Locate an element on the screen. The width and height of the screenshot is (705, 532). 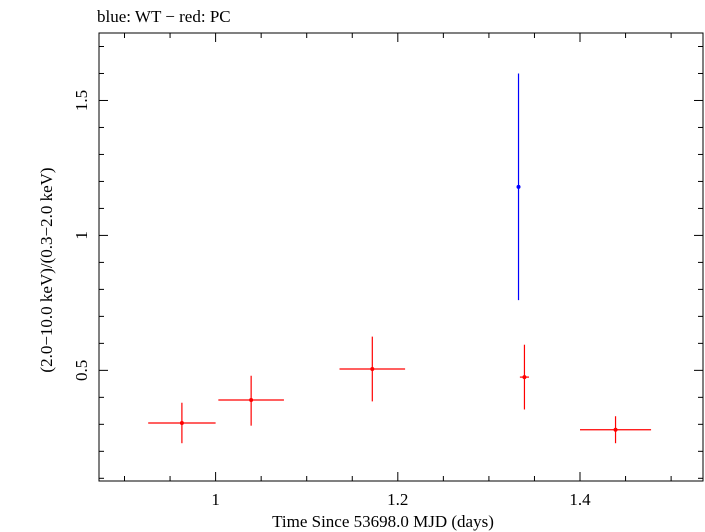
x-tick-label: 1.2 is located at coordinates (397, 499).